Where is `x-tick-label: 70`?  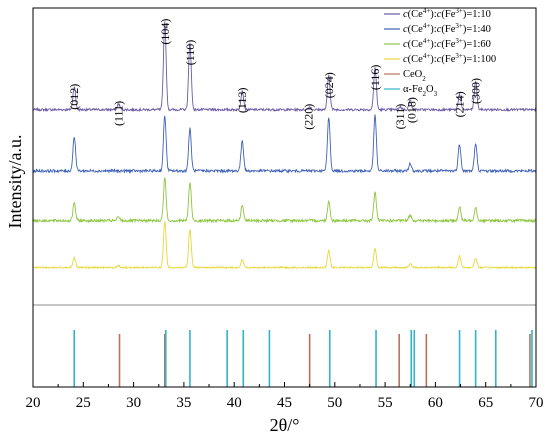 x-tick-label: 70 is located at coordinates (536, 403).